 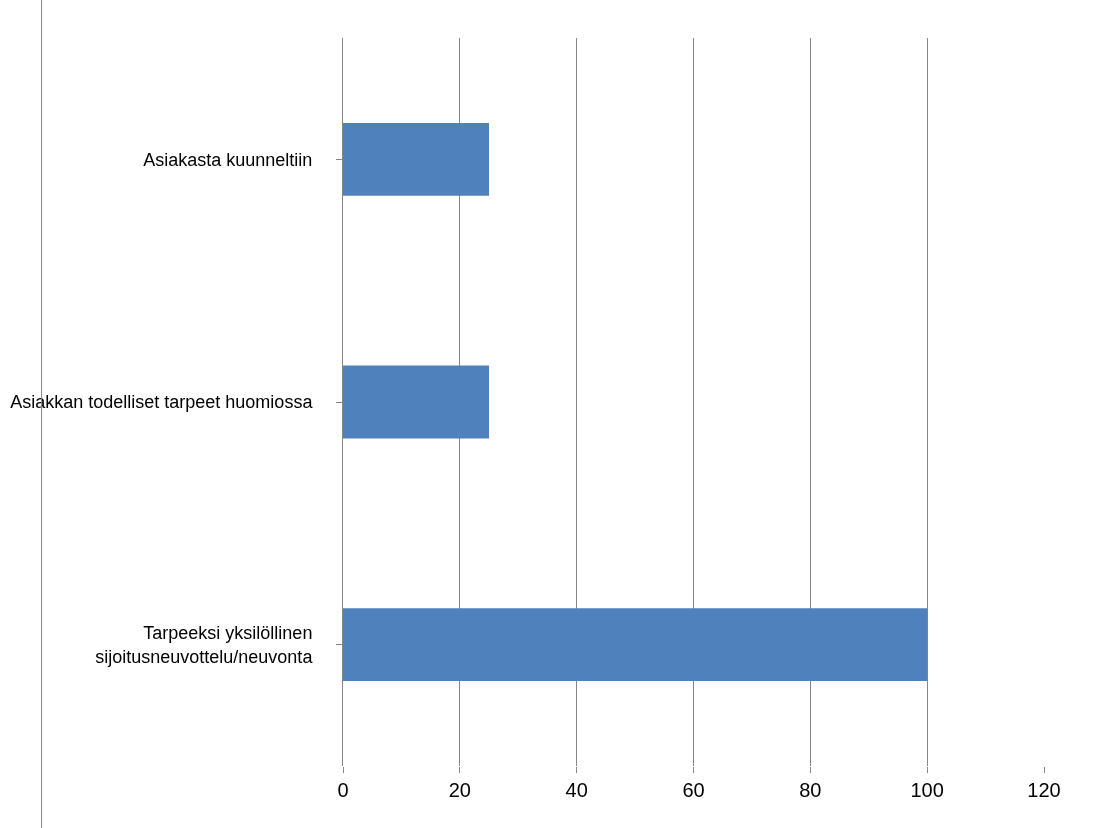 I want to click on x-tick-label: 80, so click(x=810, y=790).